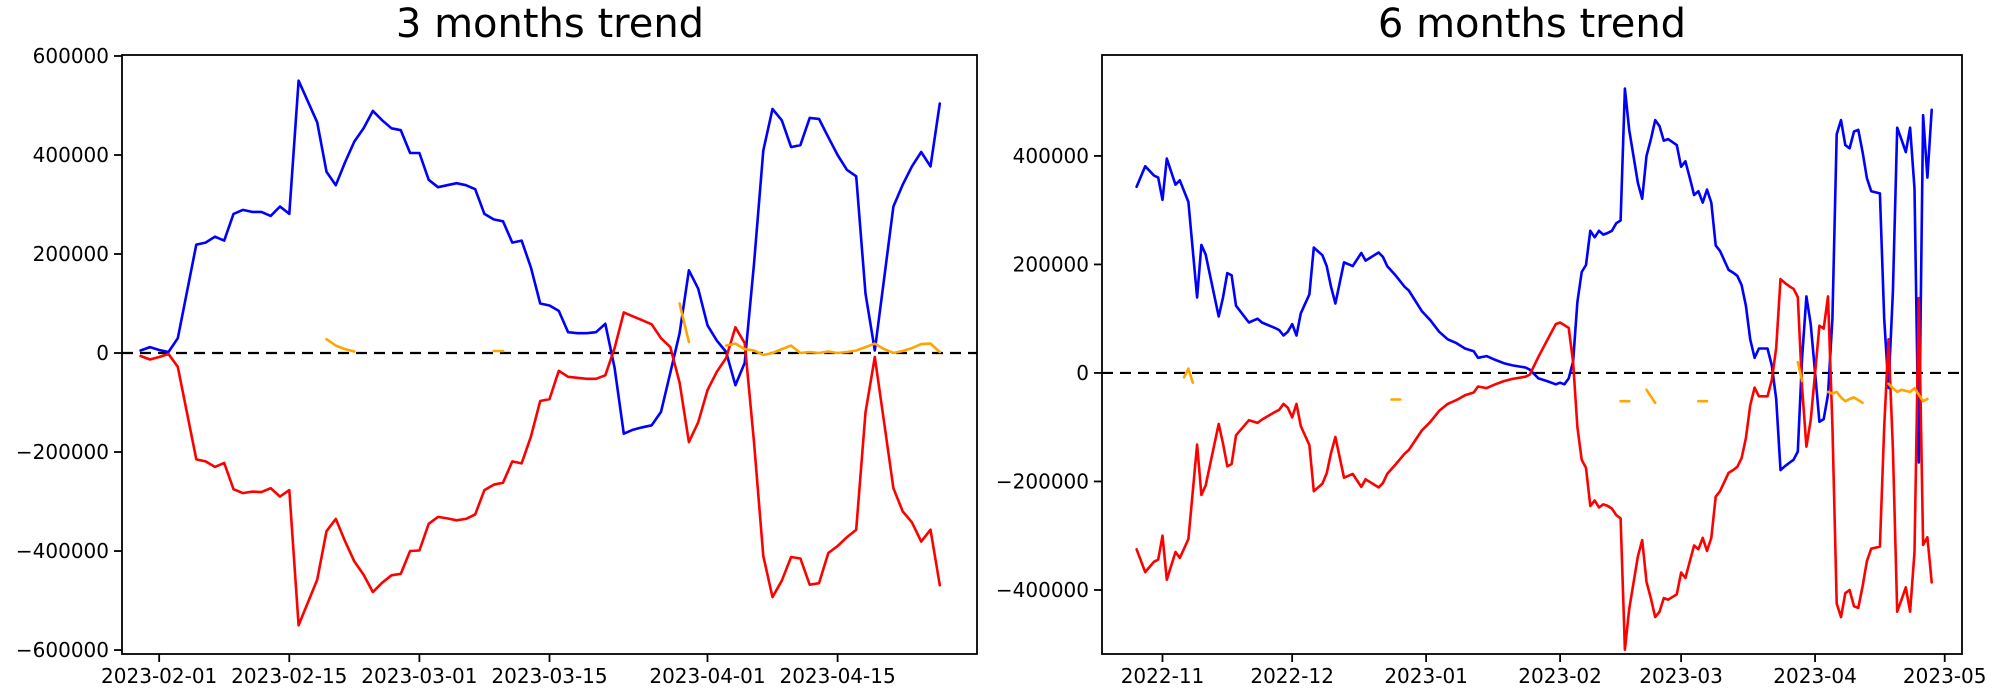 This screenshot has width=2000, height=700. Describe the element at coordinates (1681, 676) in the screenshot. I see `x-tick-label-1: 2023-03` at that location.